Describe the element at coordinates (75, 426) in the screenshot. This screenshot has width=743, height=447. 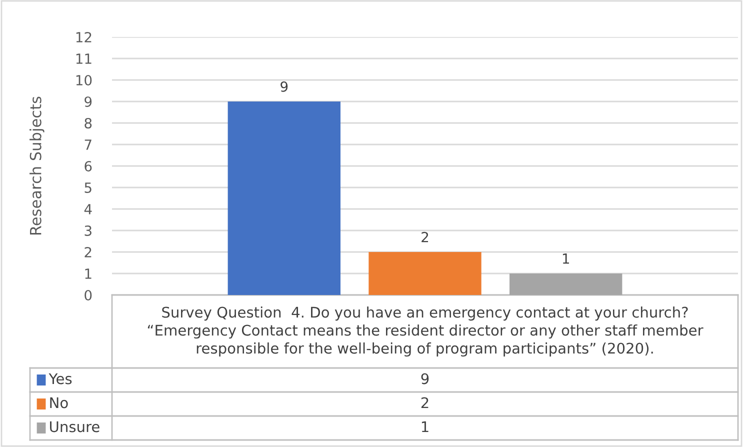
I see `legend-label: Unsure` at that location.